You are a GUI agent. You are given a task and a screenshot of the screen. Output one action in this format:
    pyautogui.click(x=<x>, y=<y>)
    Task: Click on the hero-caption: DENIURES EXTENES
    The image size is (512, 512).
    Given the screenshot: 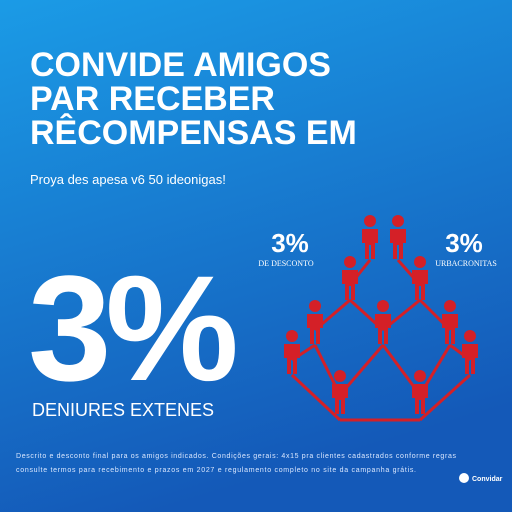 What is the action you would take?
    pyautogui.click(x=123, y=410)
    